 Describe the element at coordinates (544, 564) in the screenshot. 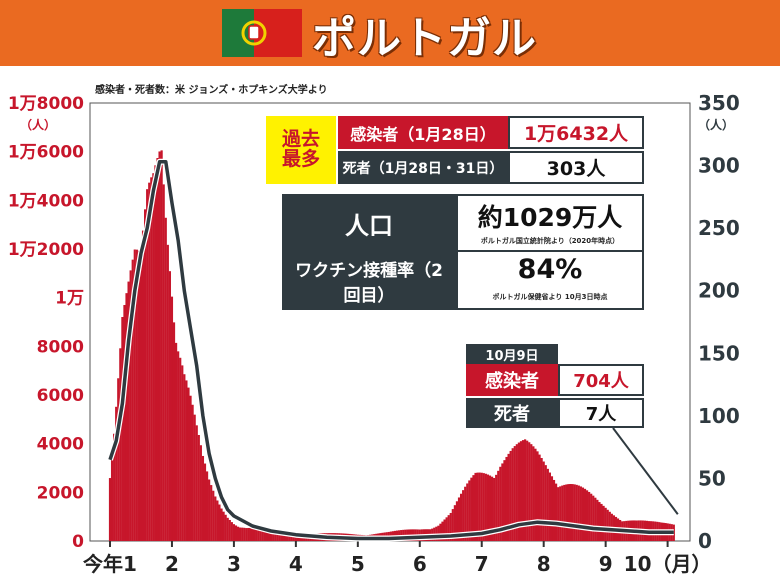

I see `x-tick-label: 8` at that location.